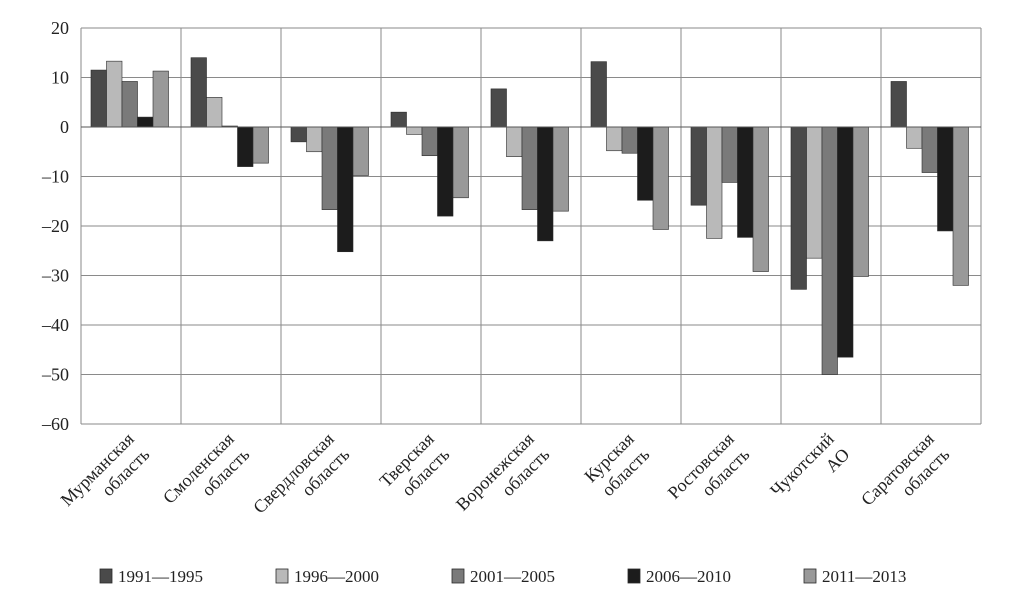 Image resolution: width=1028 pixels, height=605 pixels. Describe the element at coordinates (414, 468) in the screenshot. I see `x-category-label: Тверскаяобласть` at that location.